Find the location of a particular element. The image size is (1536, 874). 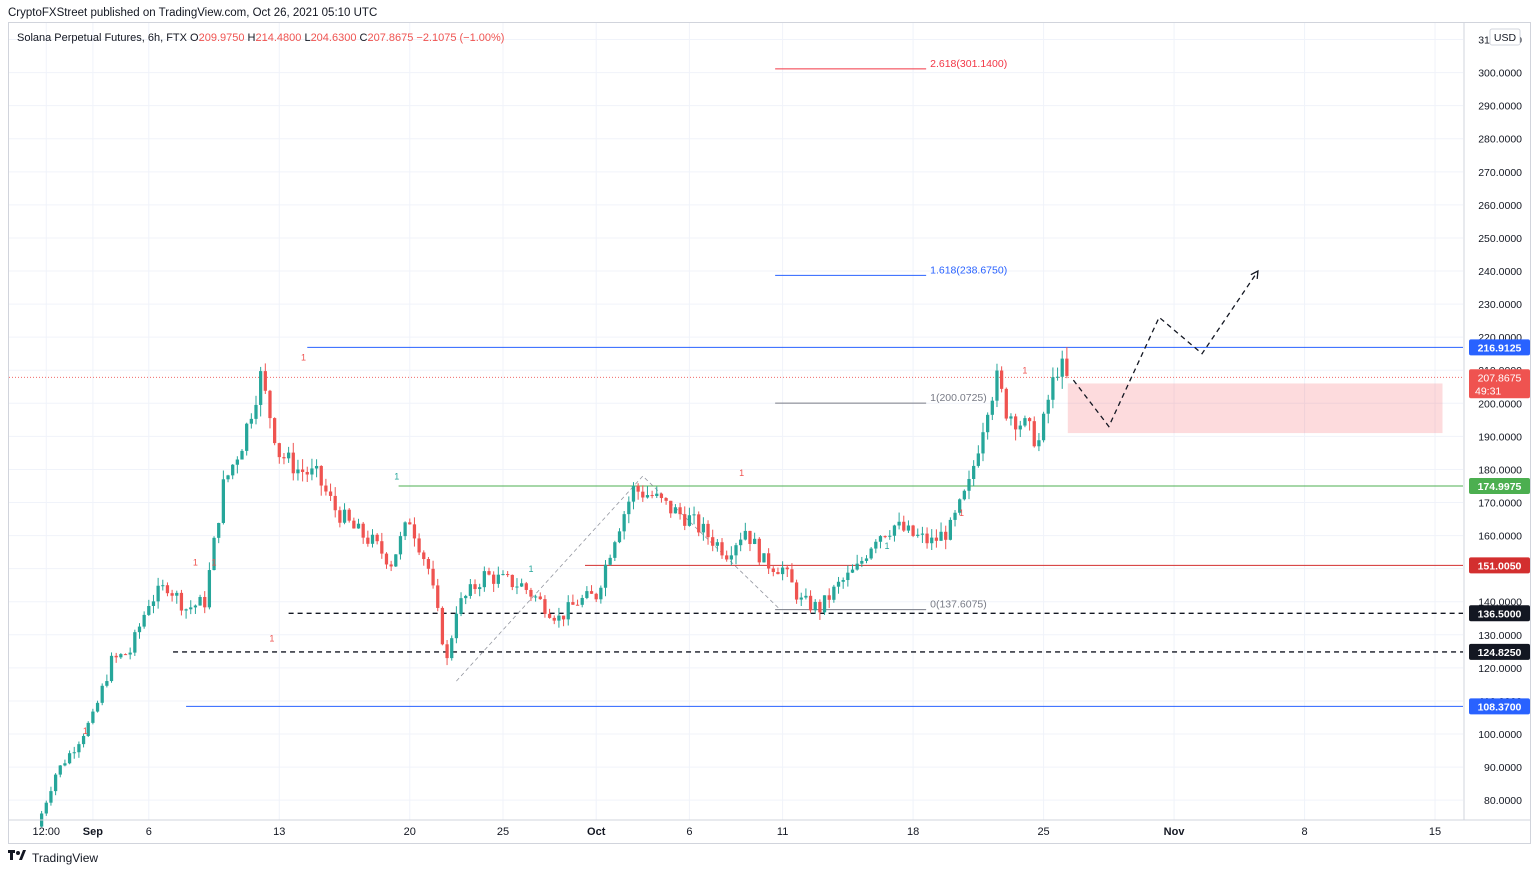

legend-part: 204.6300 is located at coordinates (335, 38).